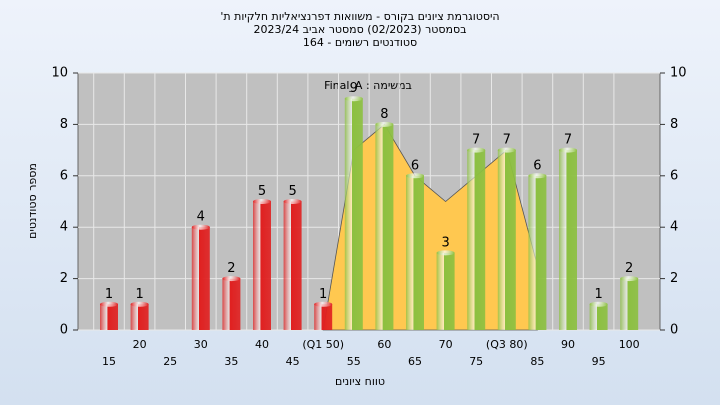 The height and width of the screenshot is (405, 720). I want to click on y-axis-label: מספר סטודנטים, so click(32, 201).